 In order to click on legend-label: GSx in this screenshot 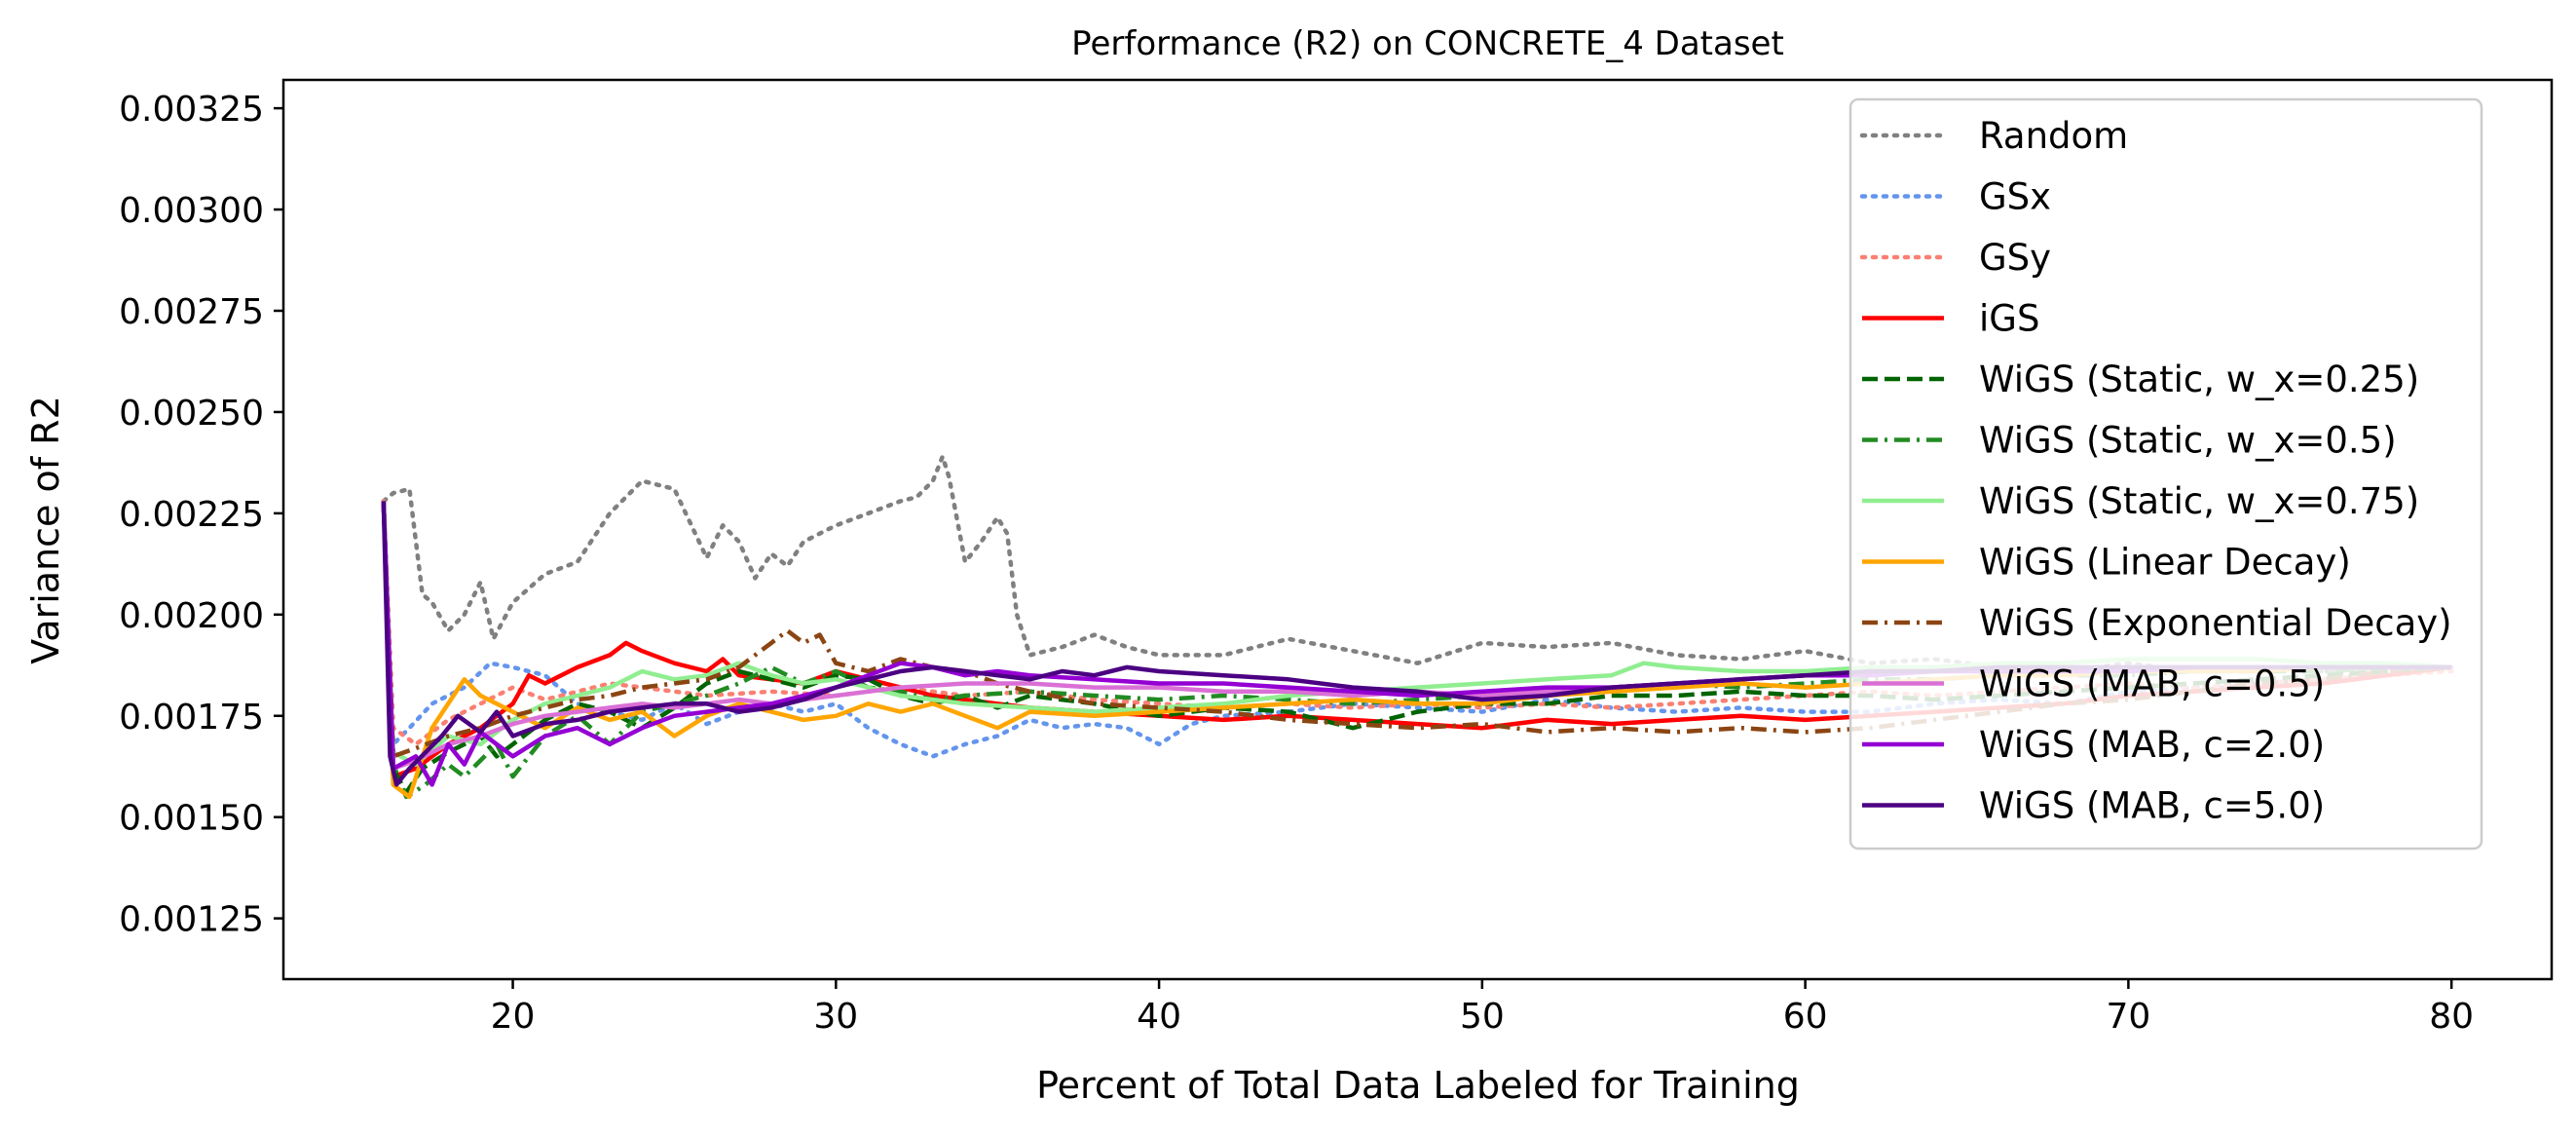, I will do `click(2015, 197)`.